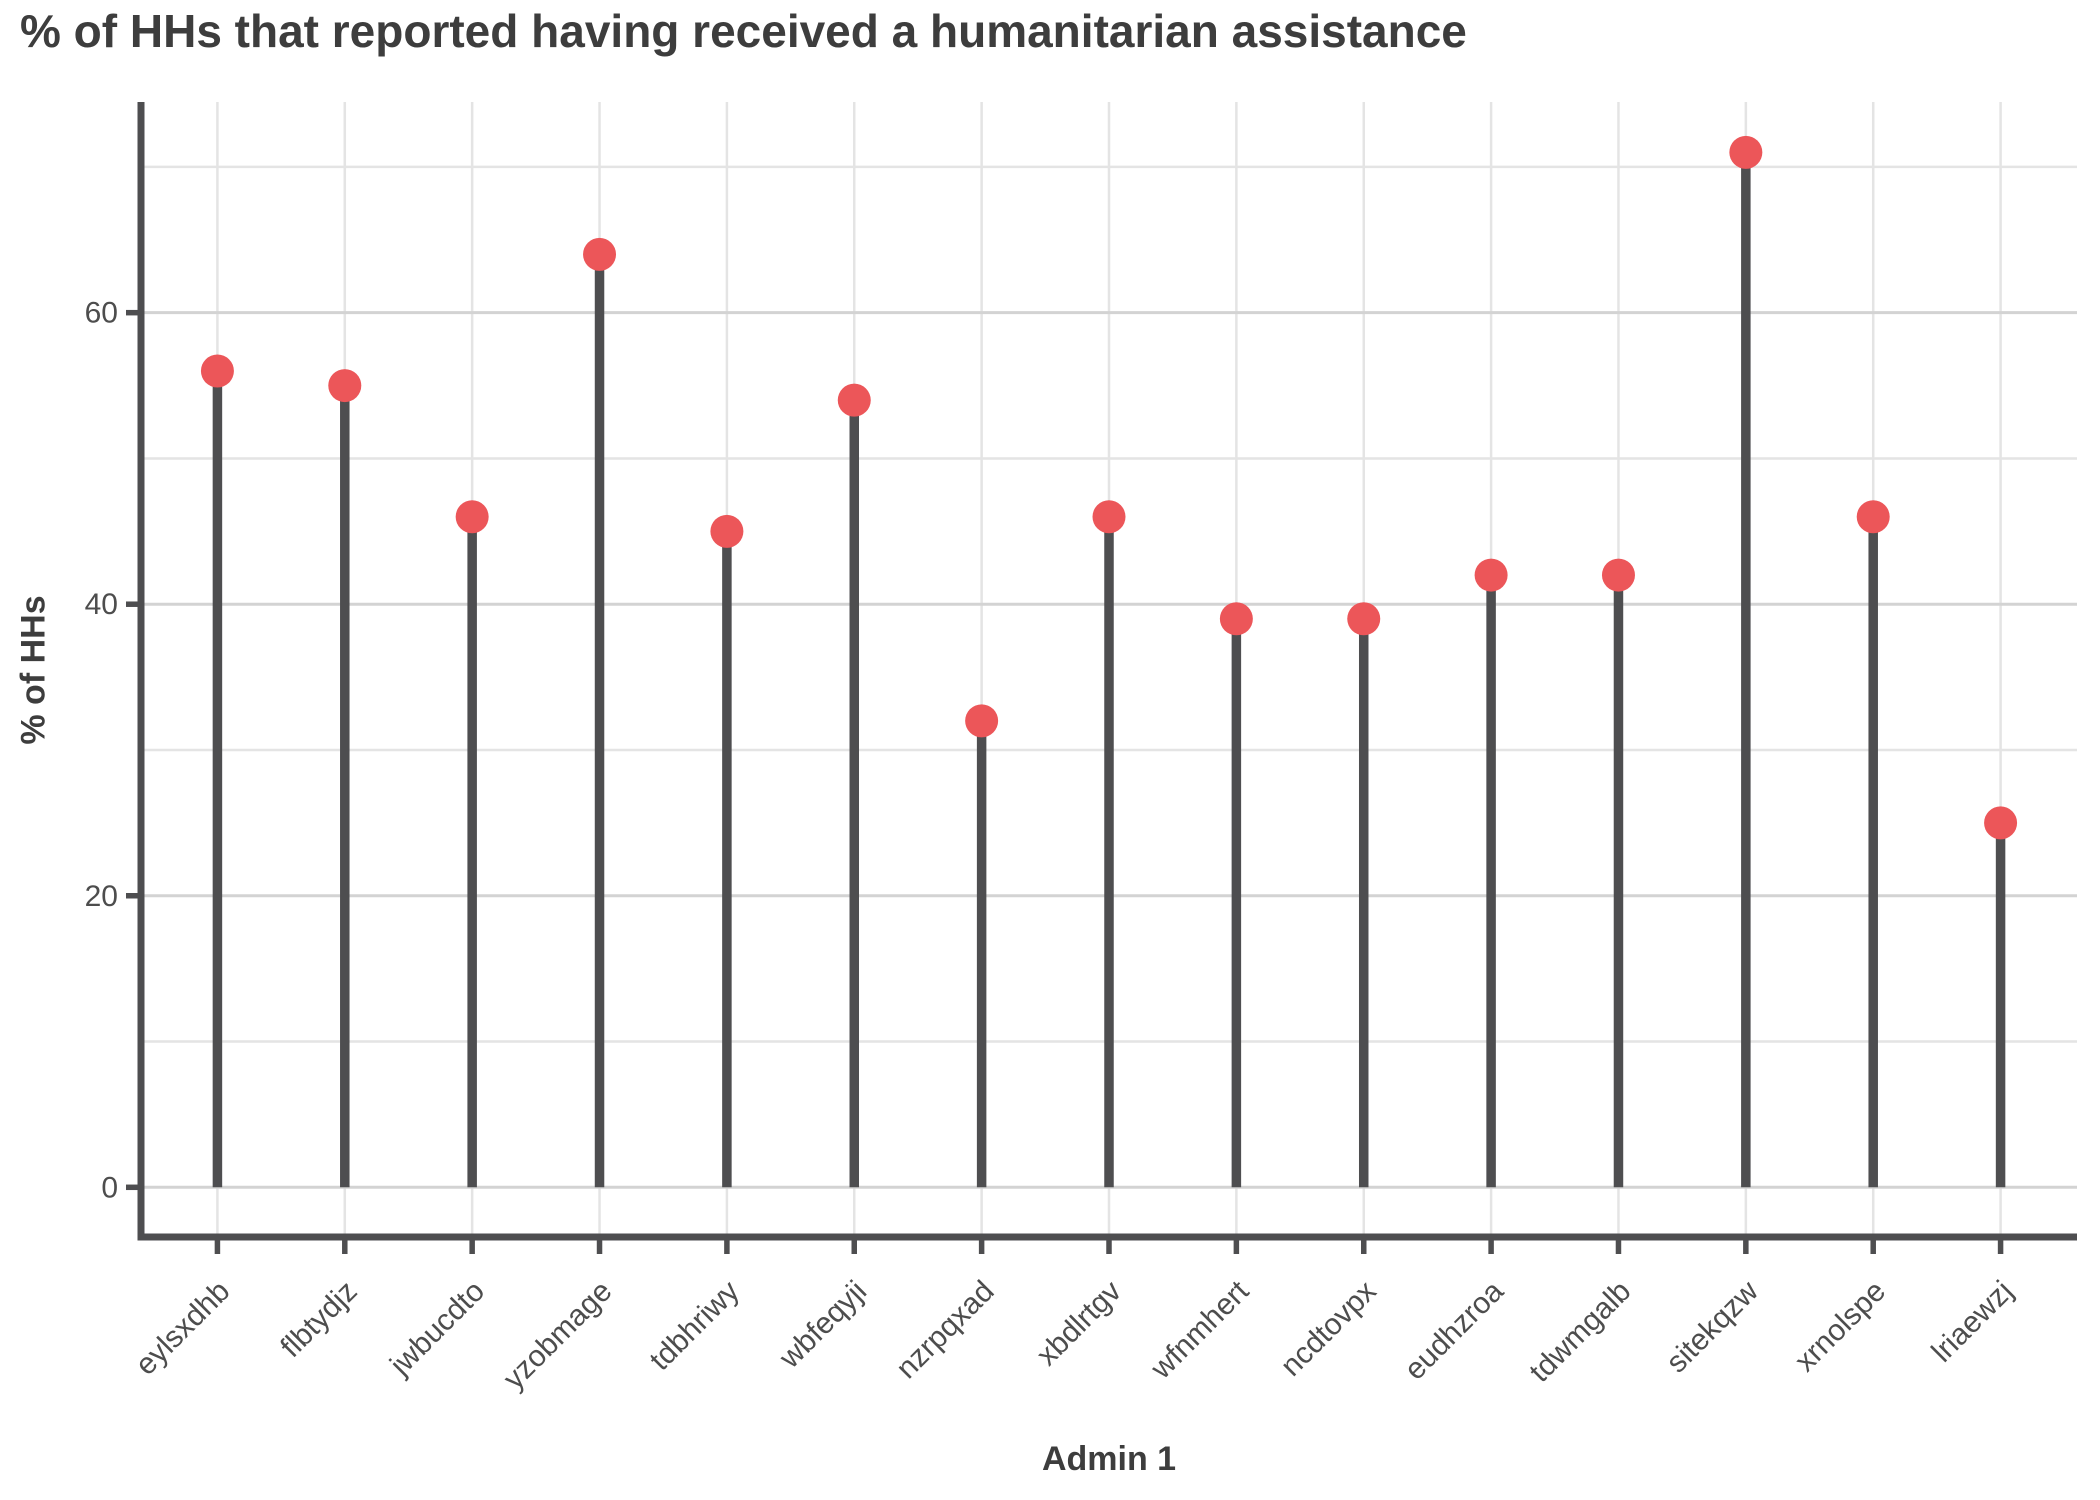 This screenshot has height=1500, width=2100. Describe the element at coordinates (1972, 1322) in the screenshot. I see `x-tick-label: lriaewzj` at that location.